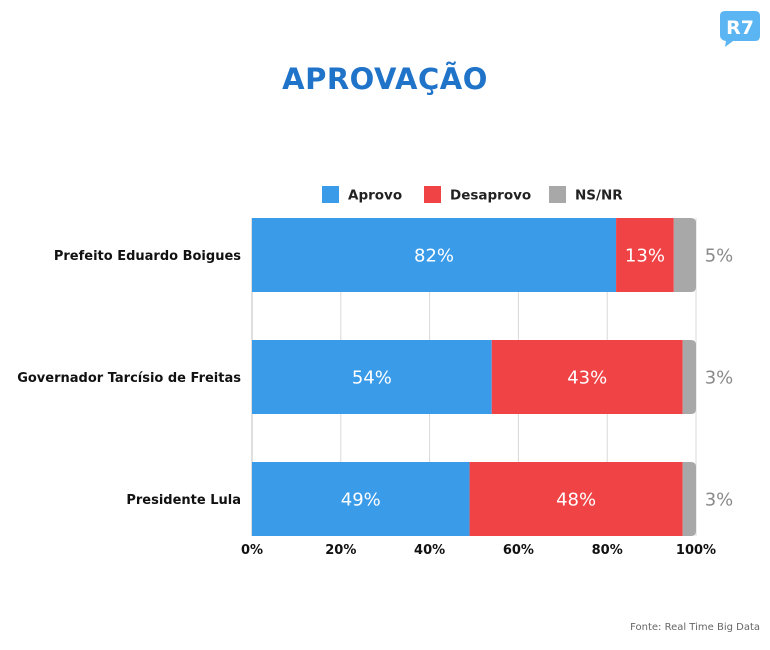 This screenshot has width=770, height=650. Describe the element at coordinates (518, 550) in the screenshot. I see `x-tick-label: 60%` at that location.